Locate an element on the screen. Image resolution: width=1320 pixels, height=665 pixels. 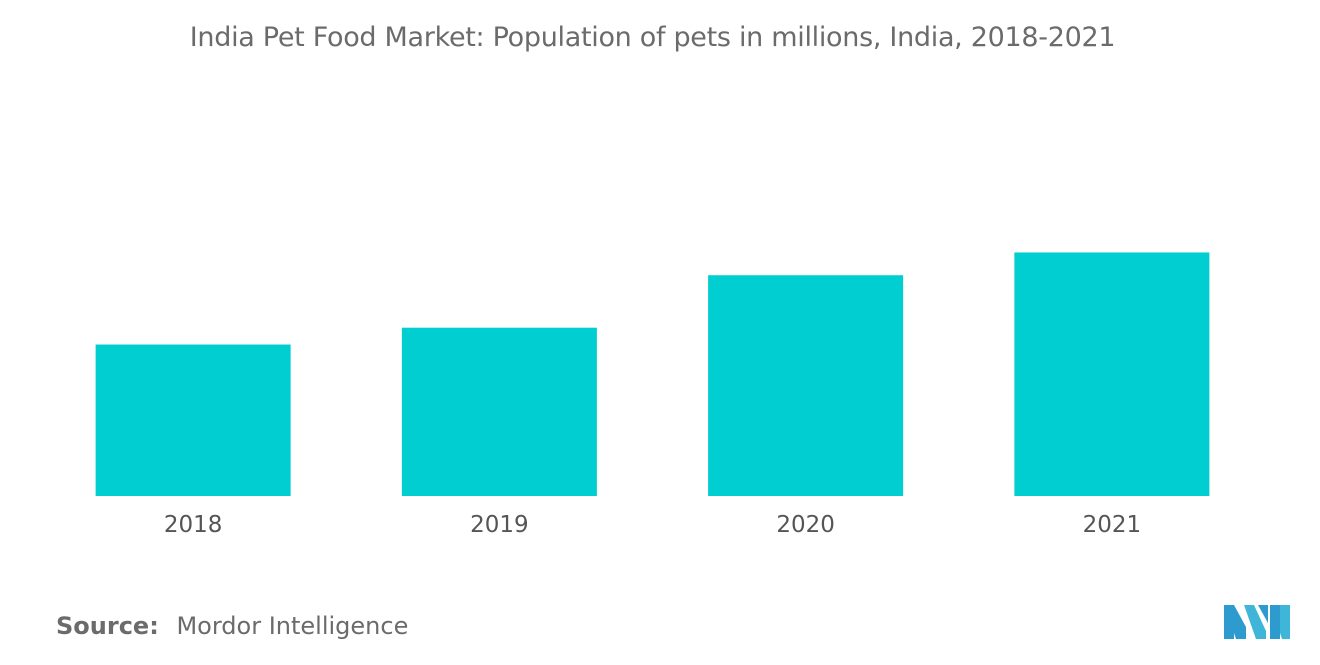
x-tick-label-2019: 2019 is located at coordinates (499, 525).